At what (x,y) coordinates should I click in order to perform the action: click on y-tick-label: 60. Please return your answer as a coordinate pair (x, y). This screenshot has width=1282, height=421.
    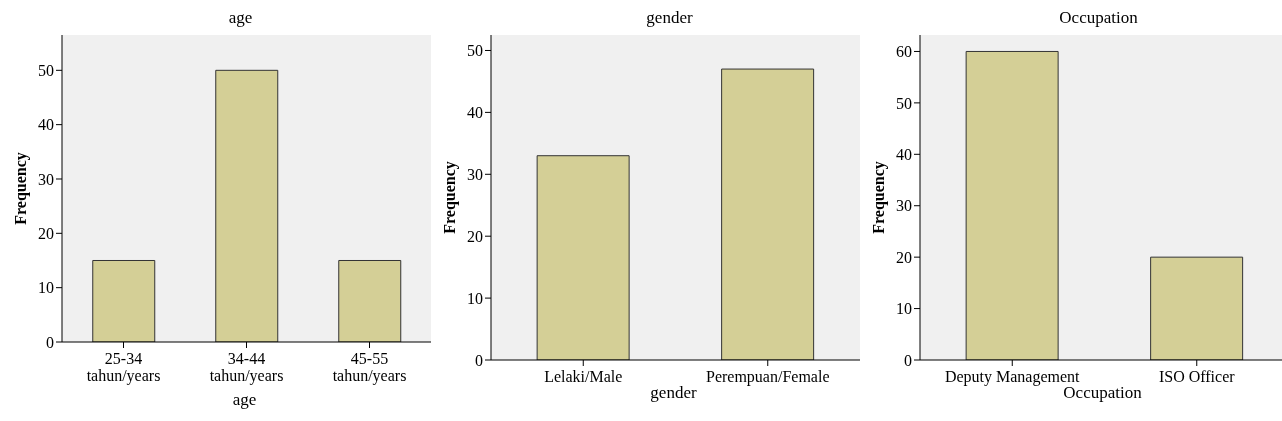
    Looking at the image, I should click on (904, 52).